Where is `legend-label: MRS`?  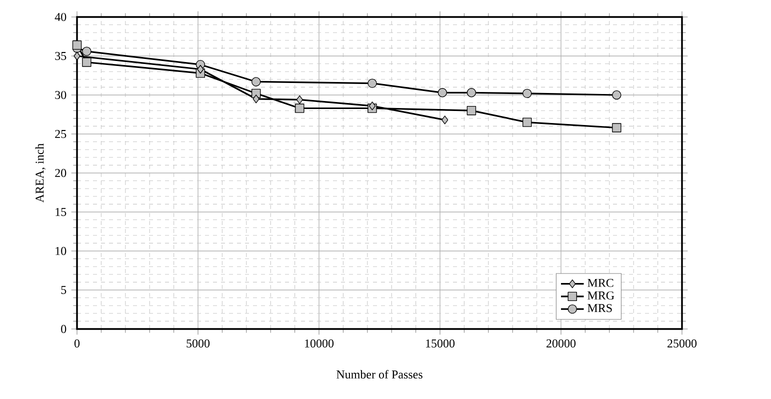 legend-label: MRS is located at coordinates (600, 308).